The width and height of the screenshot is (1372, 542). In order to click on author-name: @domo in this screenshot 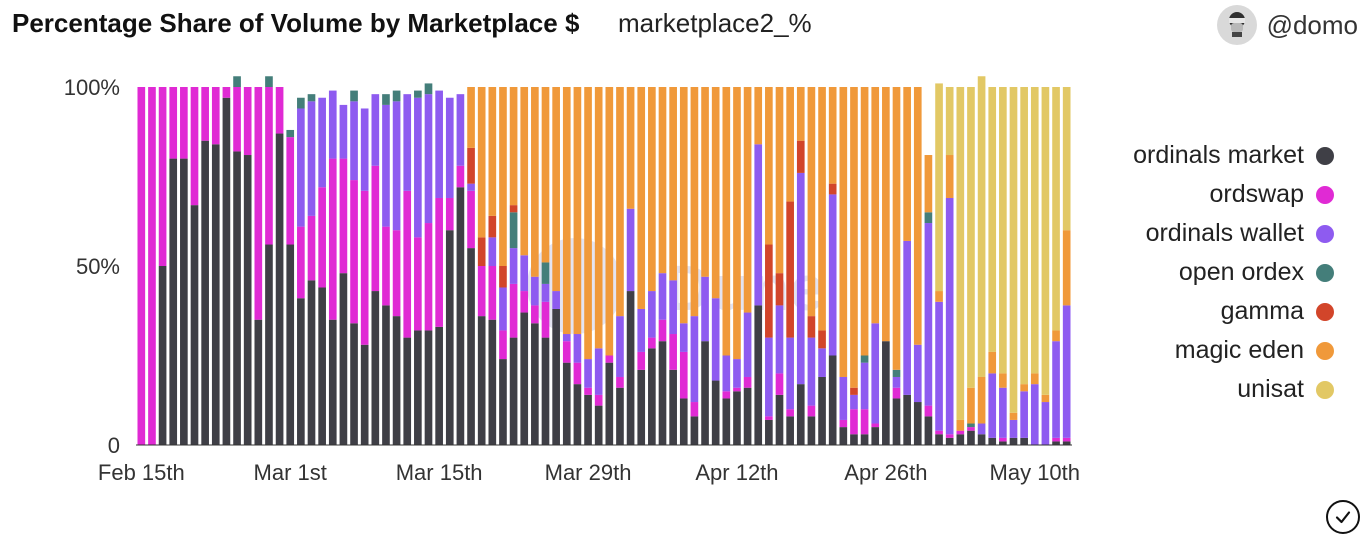, I will do `click(1312, 24)`.